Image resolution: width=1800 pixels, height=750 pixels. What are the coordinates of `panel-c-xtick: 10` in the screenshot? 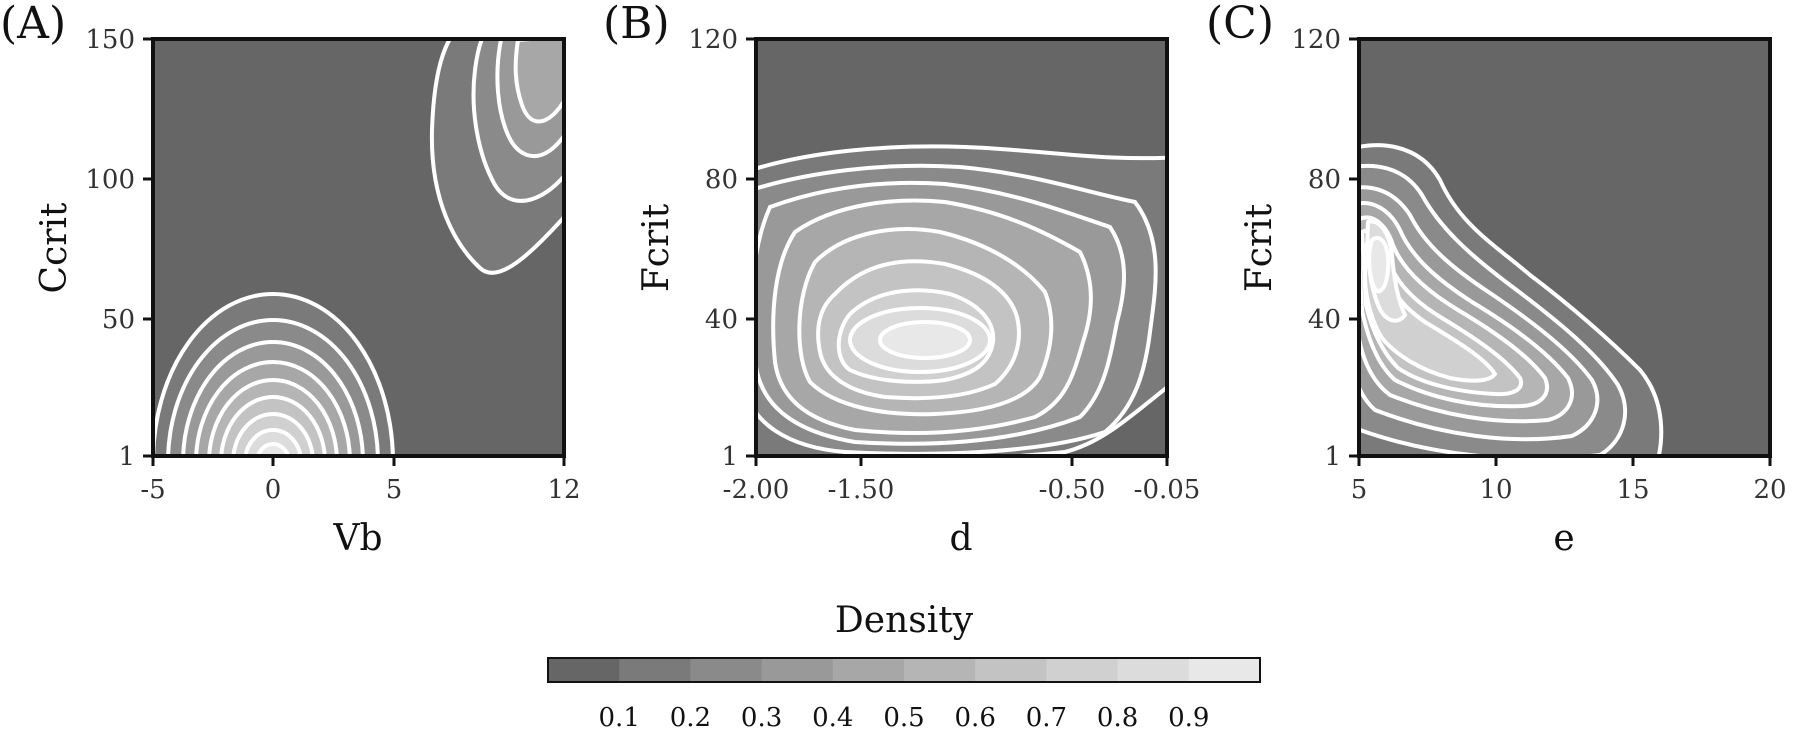 It's located at (1495, 490).